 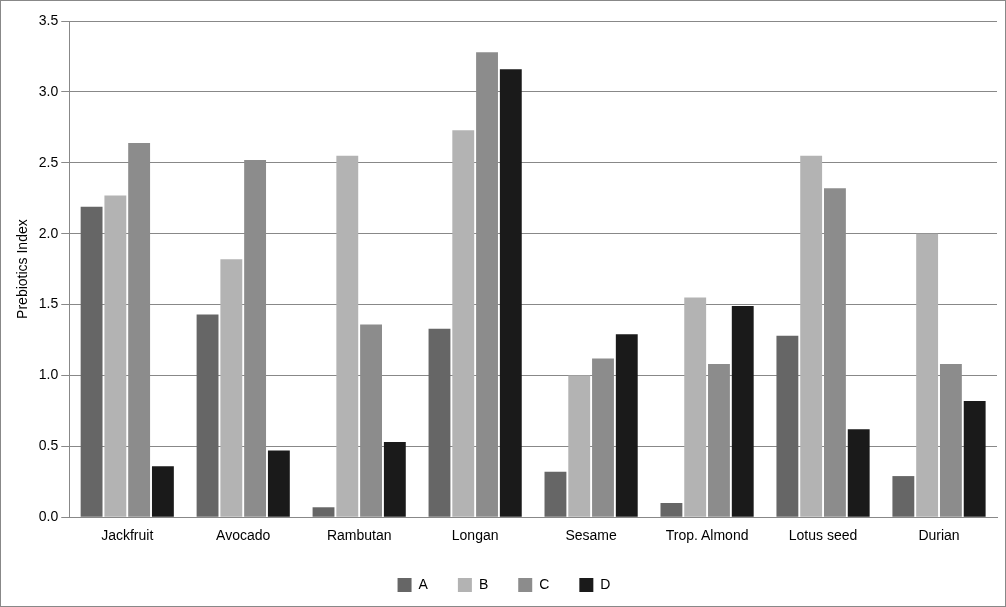 I want to click on legend-label: B, so click(x=483, y=583).